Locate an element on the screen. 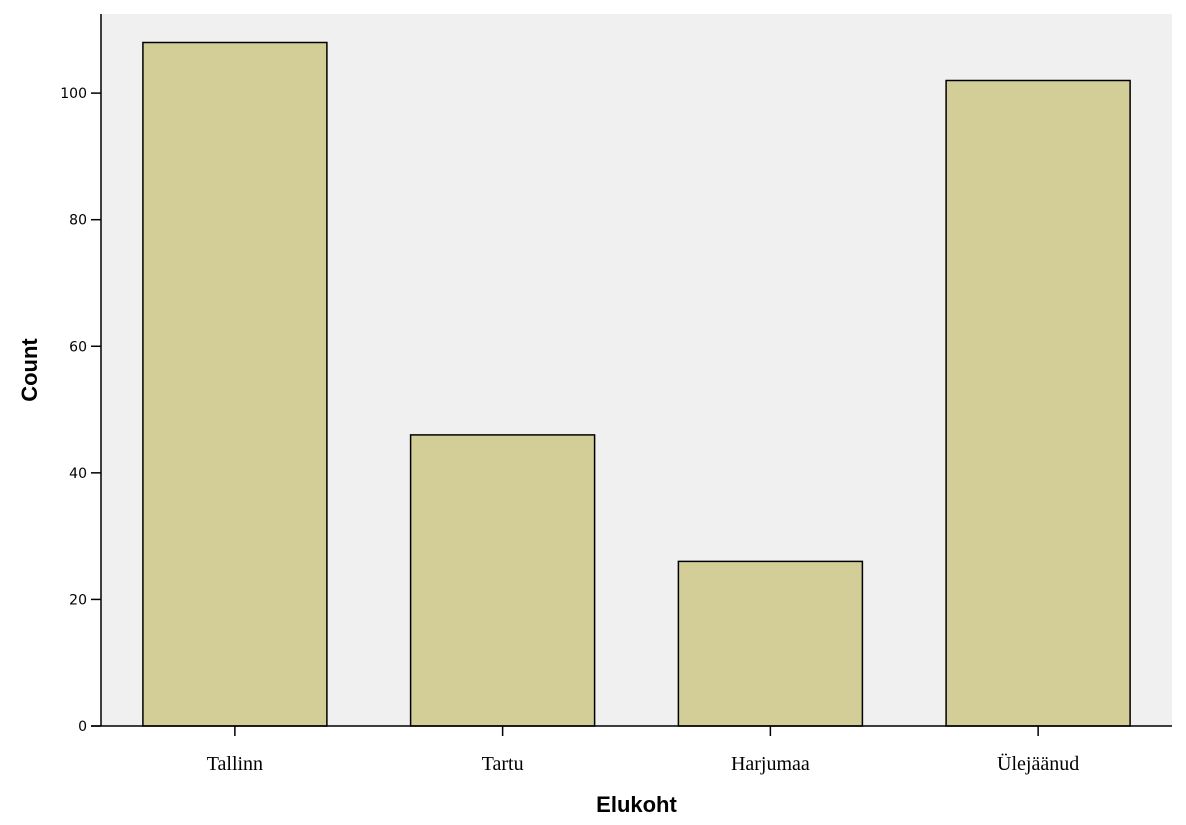 The image size is (1186, 825). x-tick-label: Tallinn is located at coordinates (235, 764).